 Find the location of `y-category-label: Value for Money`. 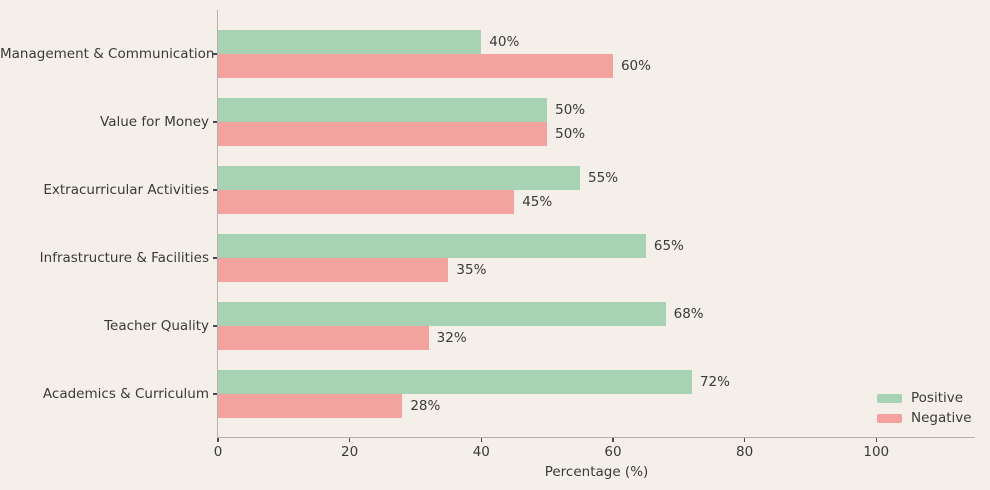

y-category-label: Value for Money is located at coordinates (154, 122).